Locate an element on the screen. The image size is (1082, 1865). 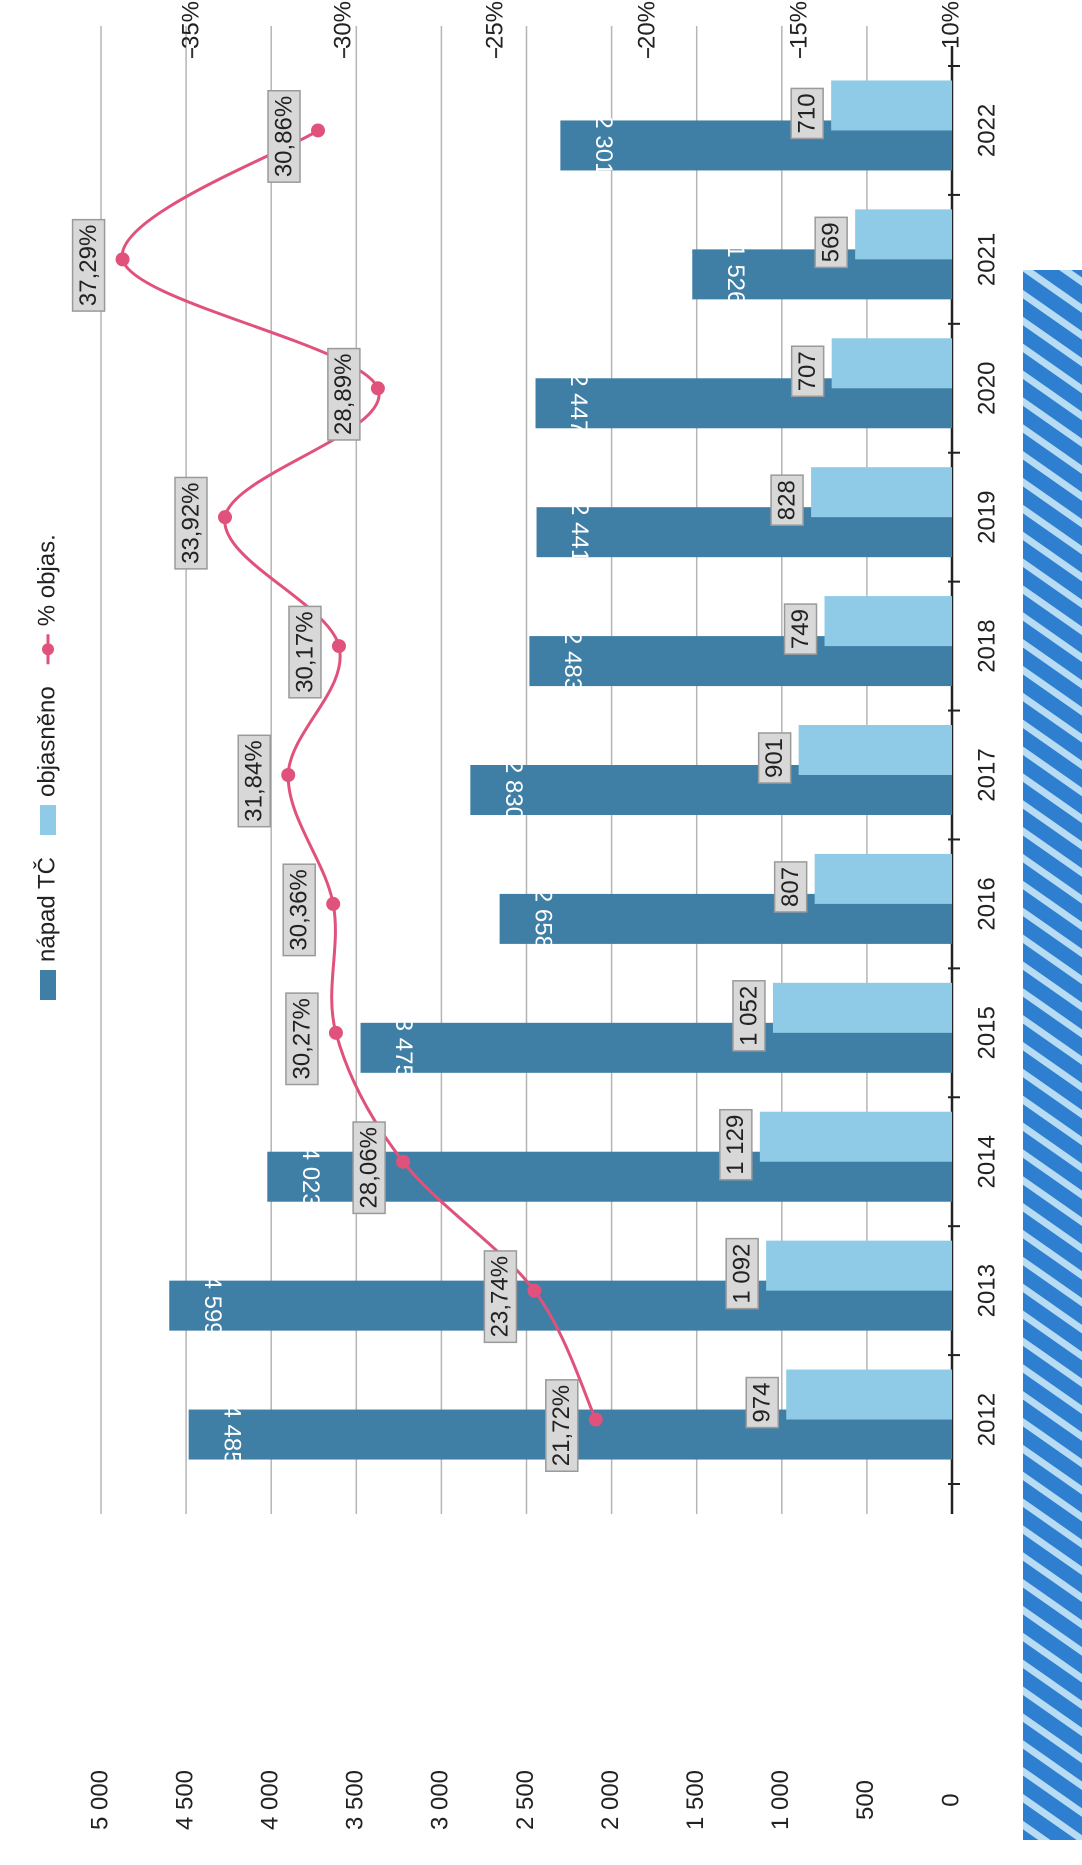
bar-value-label: 4 599 is located at coordinates (212, 1306).